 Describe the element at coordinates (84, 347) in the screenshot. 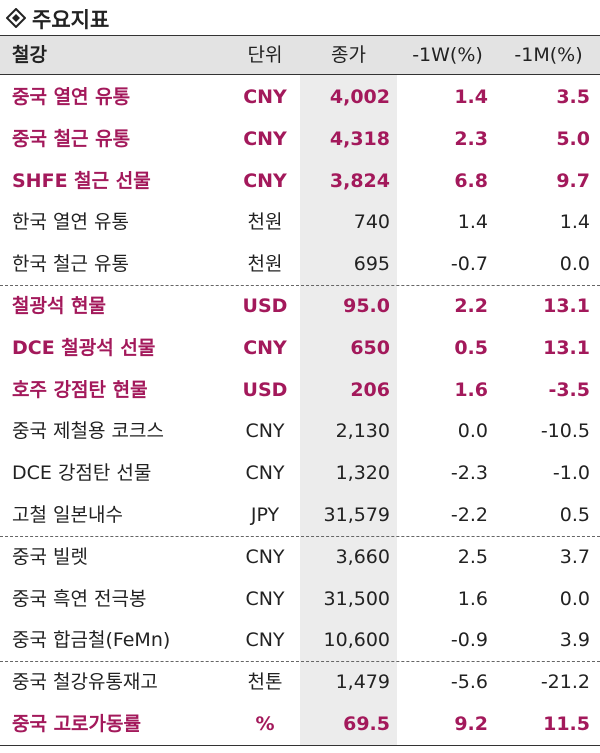

I see `table-cell: DCE 철광석 선물` at that location.